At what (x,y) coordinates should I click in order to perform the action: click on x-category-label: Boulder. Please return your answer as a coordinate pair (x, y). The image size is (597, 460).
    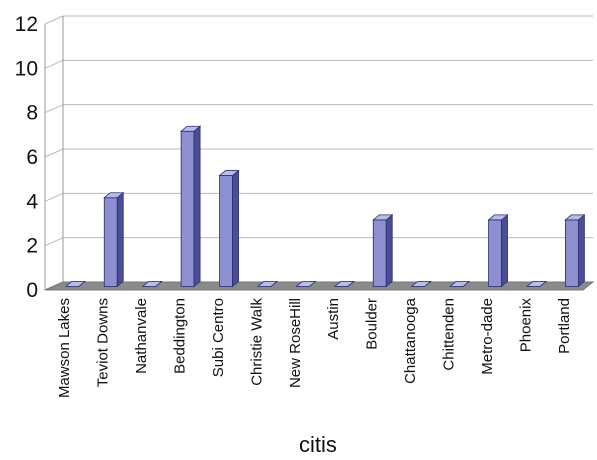
    Looking at the image, I should click on (372, 324).